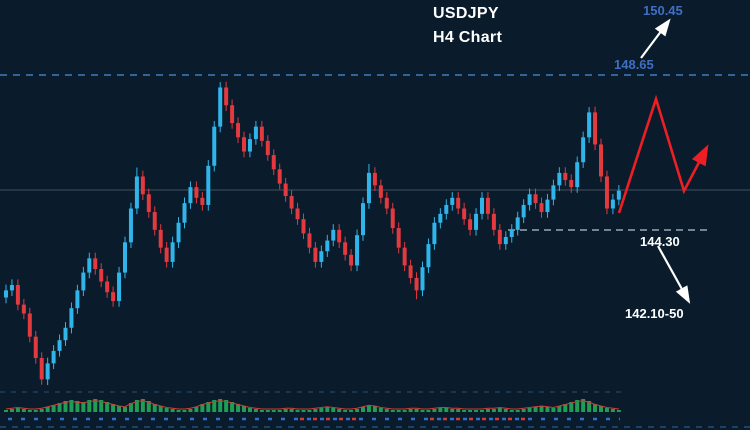  What do you see at coordinates (660, 241) in the screenshot?
I see `support-price-label: 144.30` at bounding box center [660, 241].